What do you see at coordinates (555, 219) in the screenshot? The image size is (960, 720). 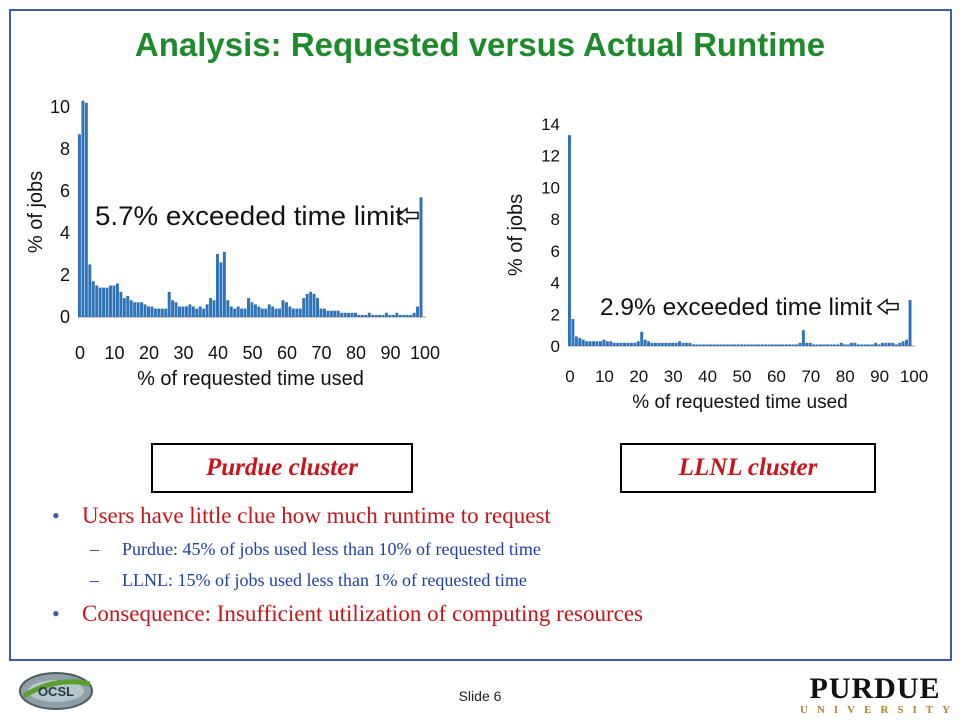 I see `y-tick-label: 8` at bounding box center [555, 219].